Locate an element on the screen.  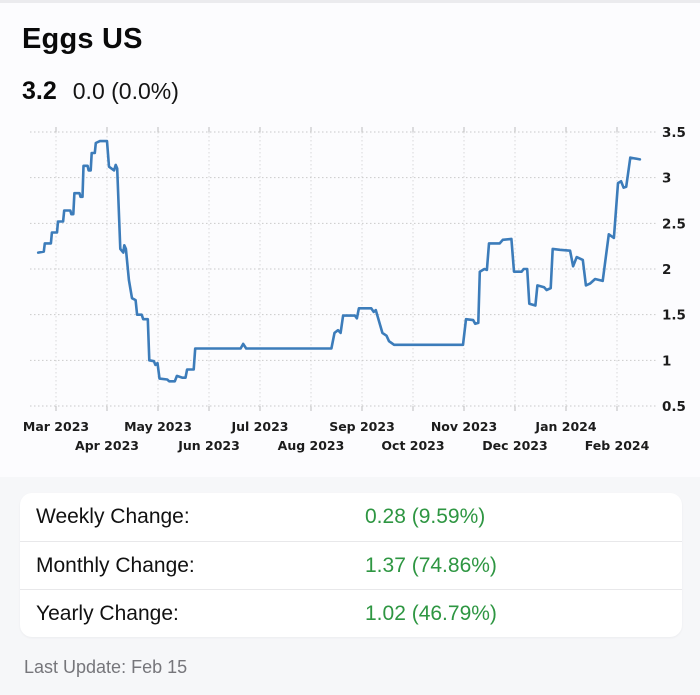
y-axis-label: 0.5 is located at coordinates (674, 407).